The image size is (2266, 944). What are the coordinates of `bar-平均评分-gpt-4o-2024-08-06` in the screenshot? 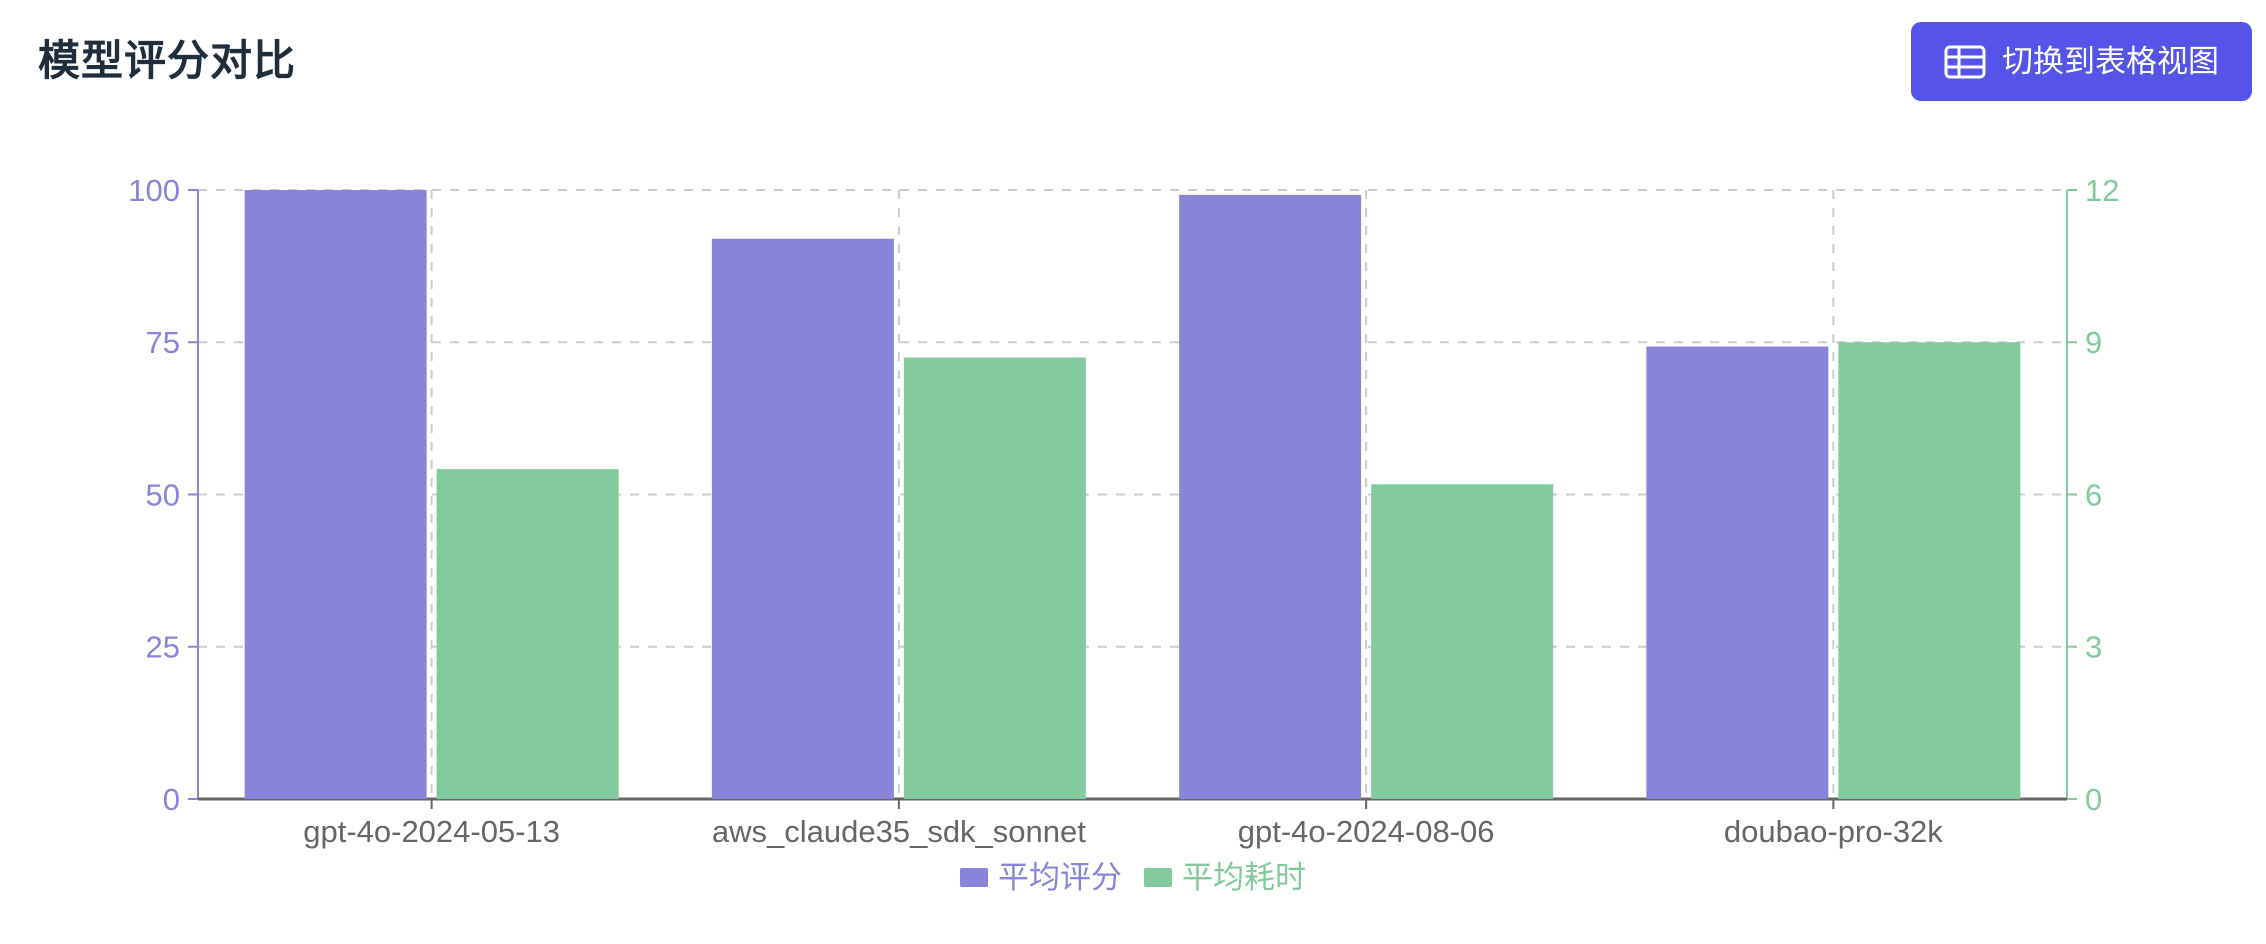 It's located at (1270, 496).